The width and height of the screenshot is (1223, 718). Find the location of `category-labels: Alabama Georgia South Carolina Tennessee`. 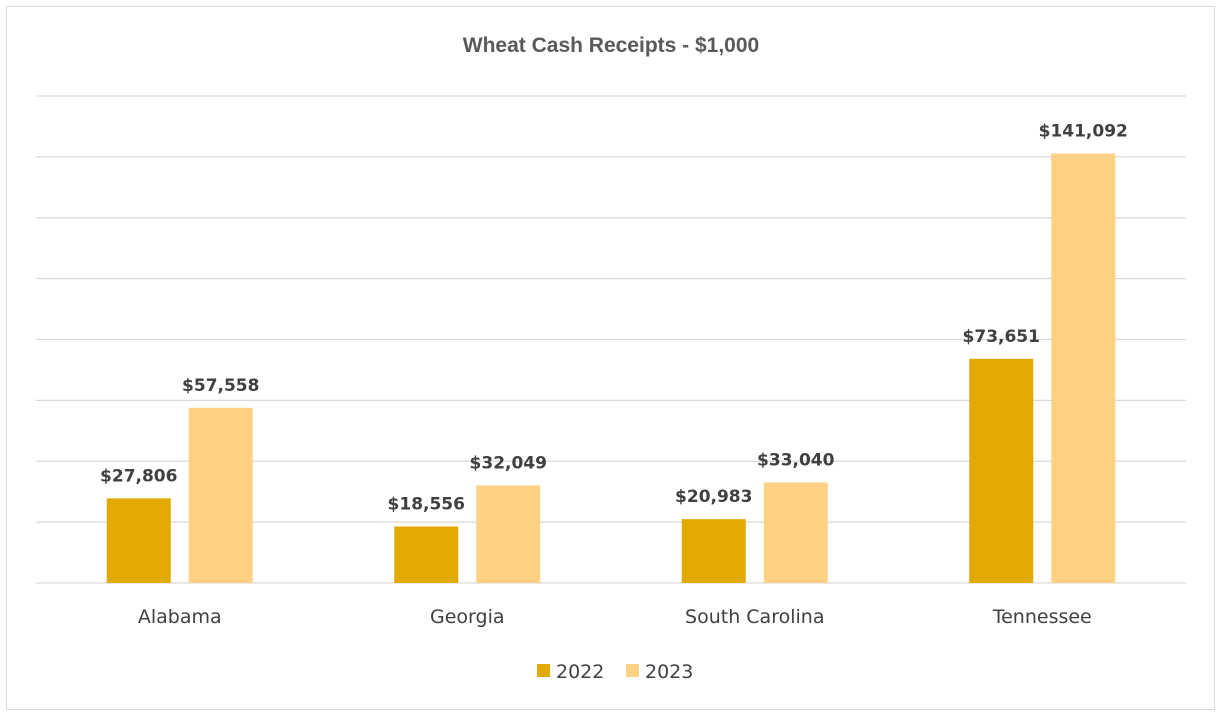

category-labels: Alabama Georgia South Carolina Tennessee is located at coordinates (615, 617).